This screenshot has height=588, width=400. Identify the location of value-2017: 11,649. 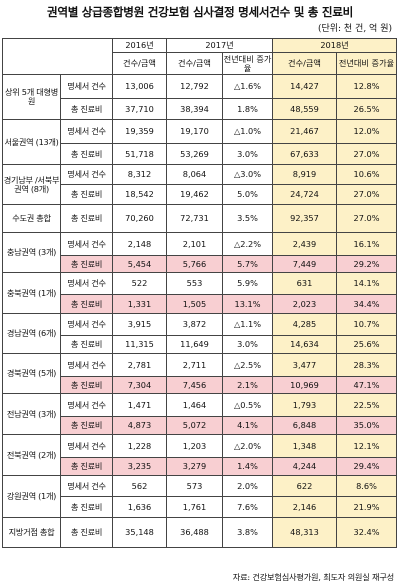
(194, 344).